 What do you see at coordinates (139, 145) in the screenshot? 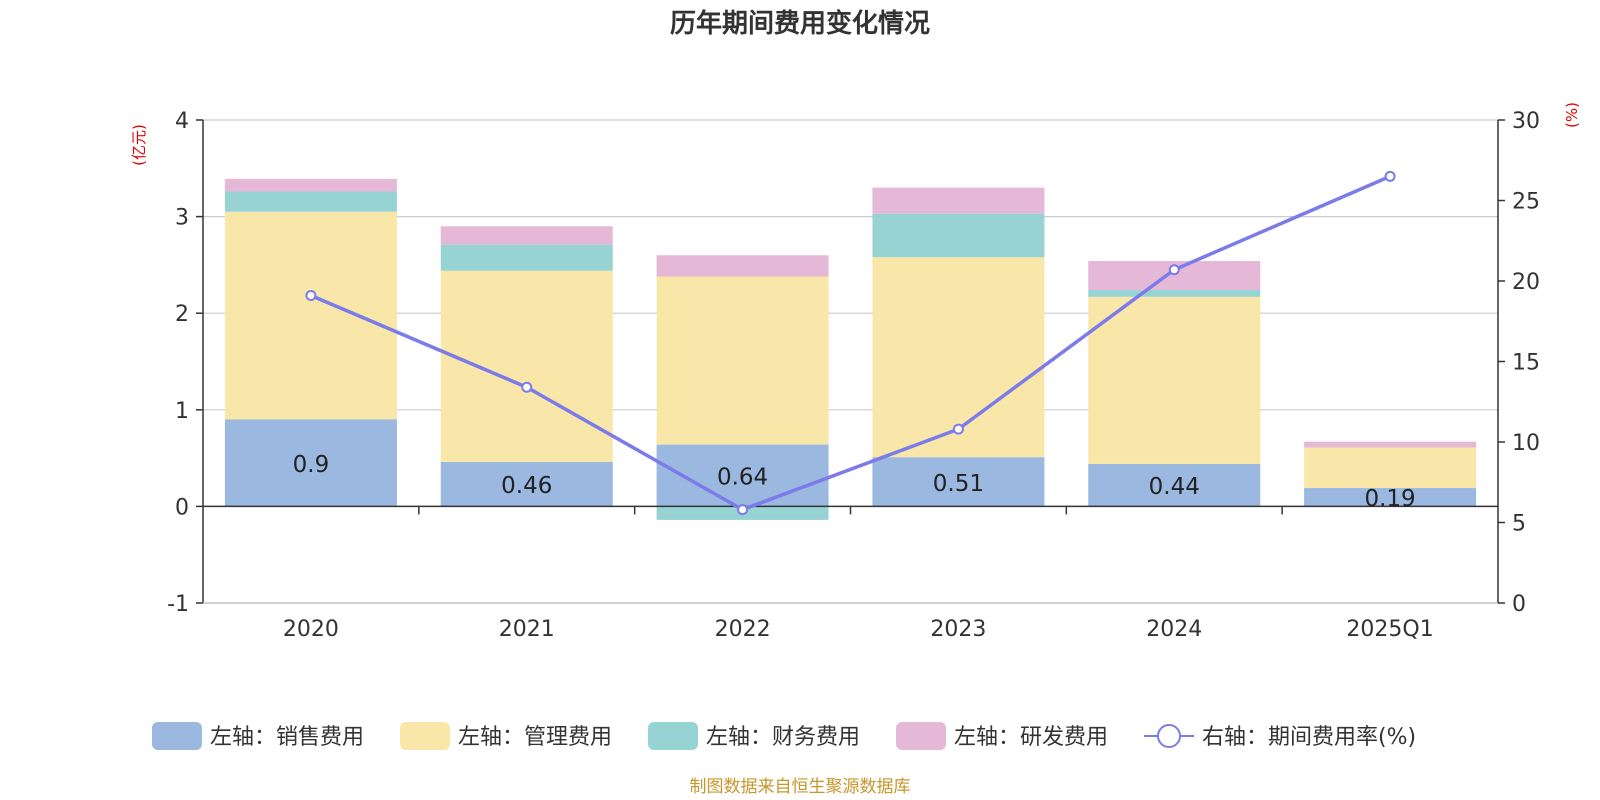
I see `left-axis-unit: (亿元)` at bounding box center [139, 145].